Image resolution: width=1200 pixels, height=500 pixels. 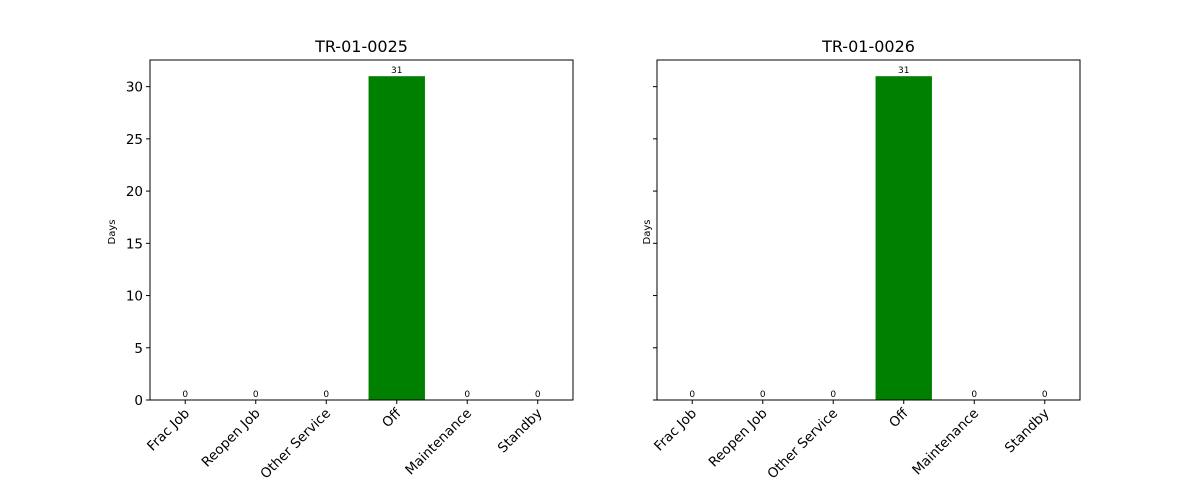 I want to click on y-tick-label: 25, so click(x=134, y=140).